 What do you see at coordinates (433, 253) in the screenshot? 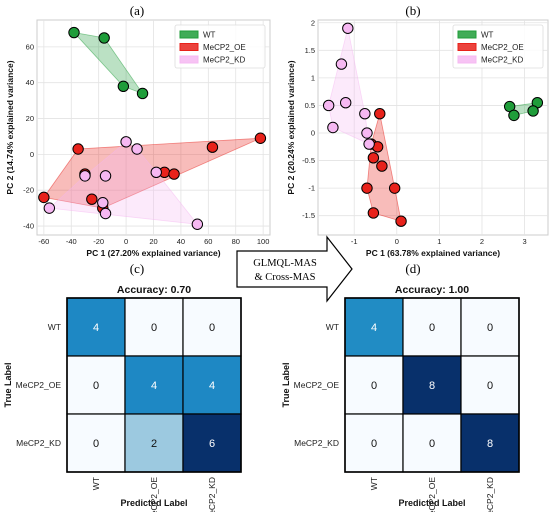
I see `x-axis-label: PC 1 (63.78% explained variance)` at bounding box center [433, 253].